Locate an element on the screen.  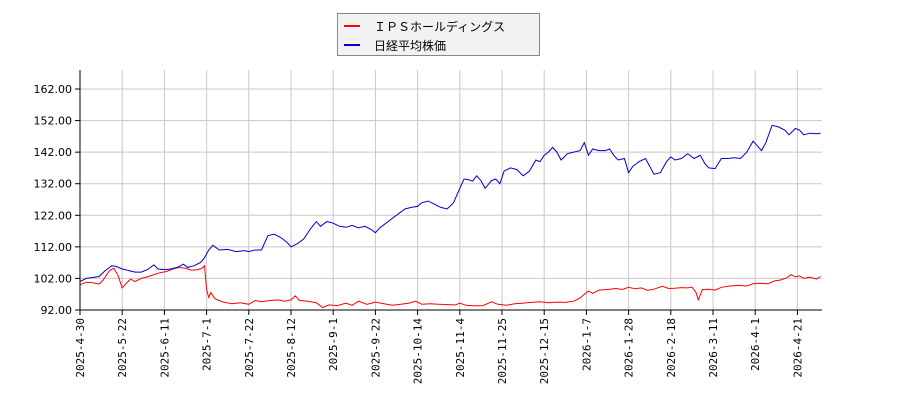
x-tick-label: 2025-7-22 is located at coordinates (249, 348).